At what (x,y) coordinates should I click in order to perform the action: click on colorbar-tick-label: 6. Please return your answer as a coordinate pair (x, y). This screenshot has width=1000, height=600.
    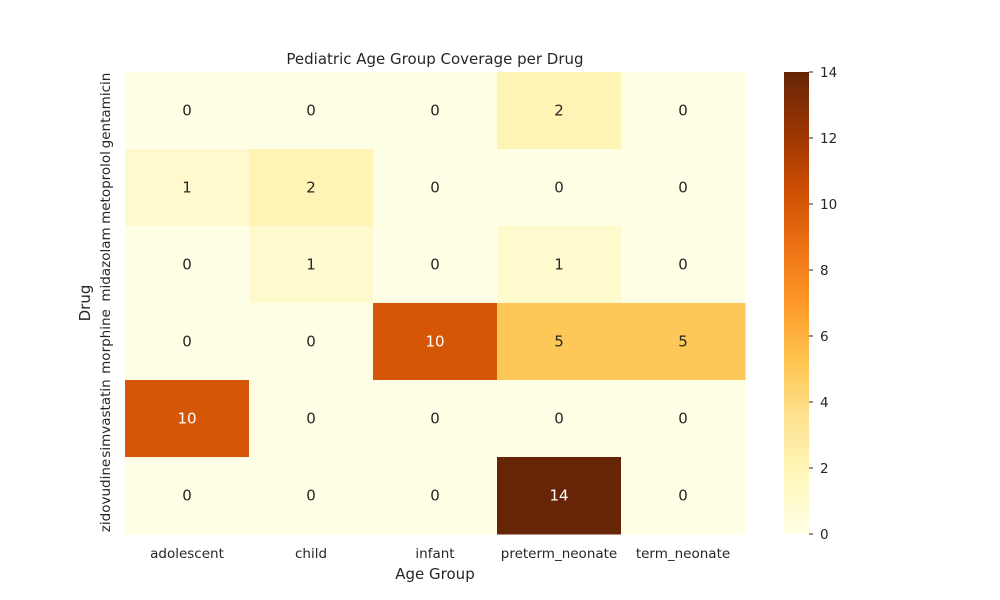
    Looking at the image, I should click on (824, 337).